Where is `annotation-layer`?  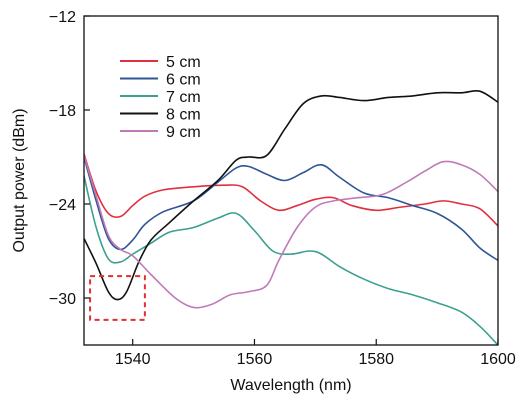 annotation-layer is located at coordinates (117, 298).